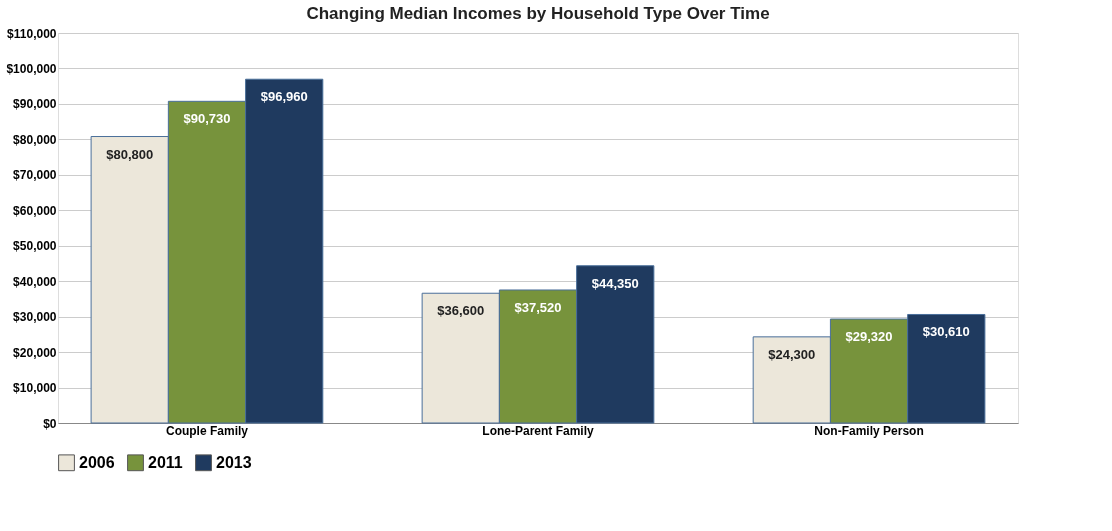 This screenshot has height=531, width=1112. Describe the element at coordinates (35, 352) in the screenshot. I see `y-tick-label: $20,000` at that location.